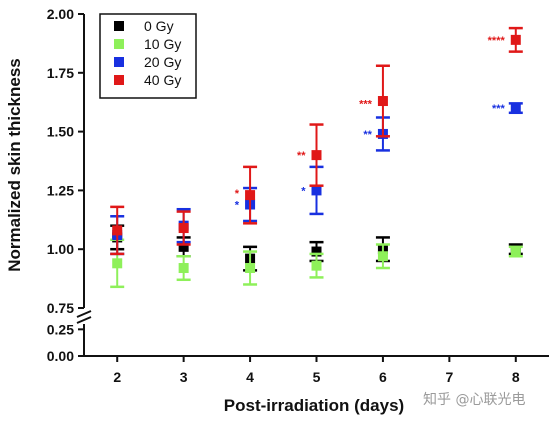 Image resolution: width=554 pixels, height=421 pixels. I want to click on x-tick-label: 8, so click(516, 377).